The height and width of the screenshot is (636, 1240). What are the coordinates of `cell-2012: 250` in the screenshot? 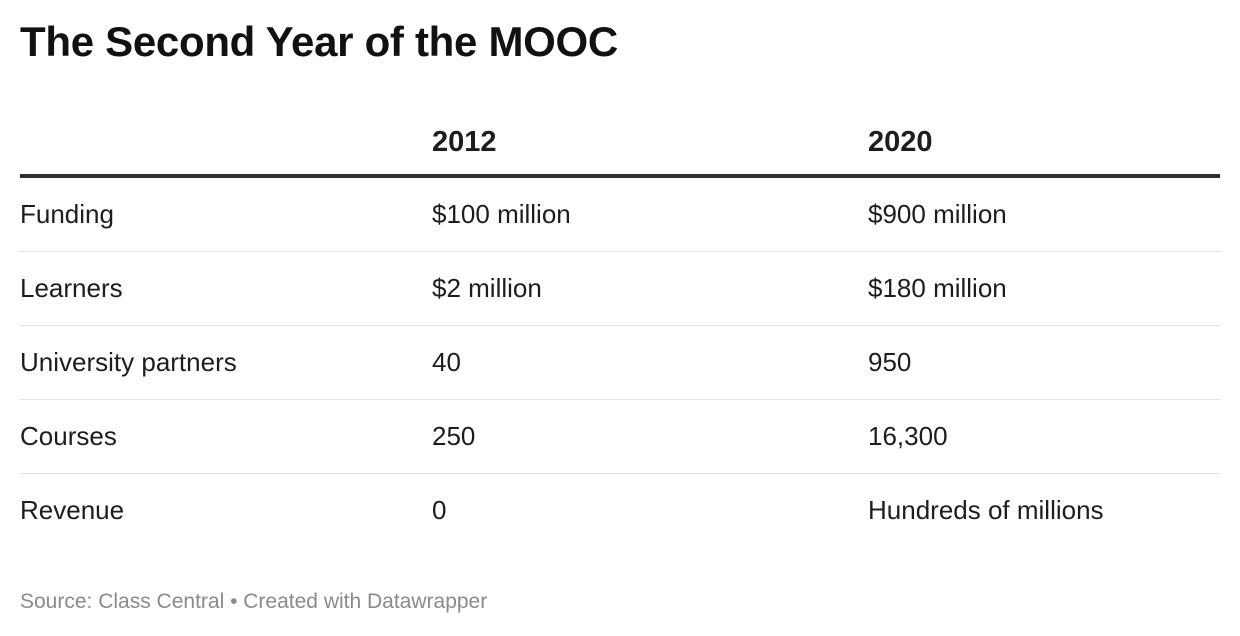 It's located at (454, 436).